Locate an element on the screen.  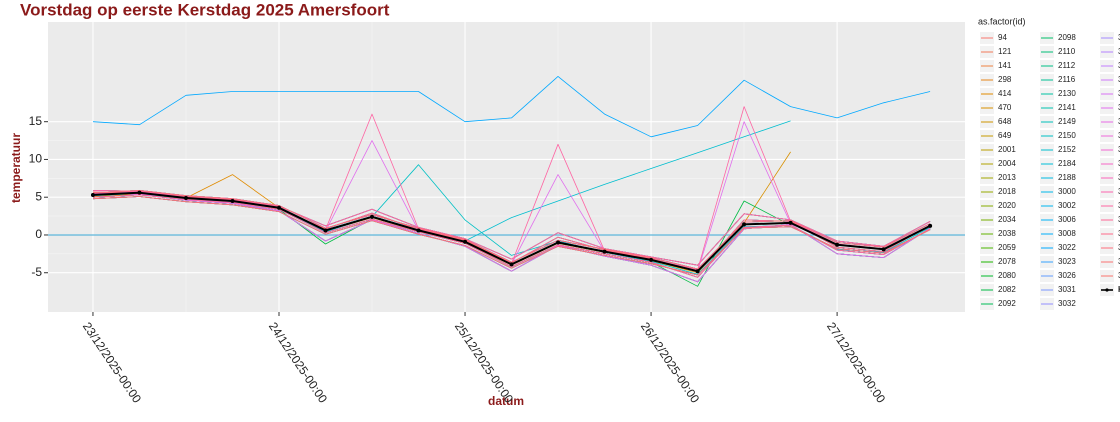
legend-label: 2059 is located at coordinates (1007, 247).